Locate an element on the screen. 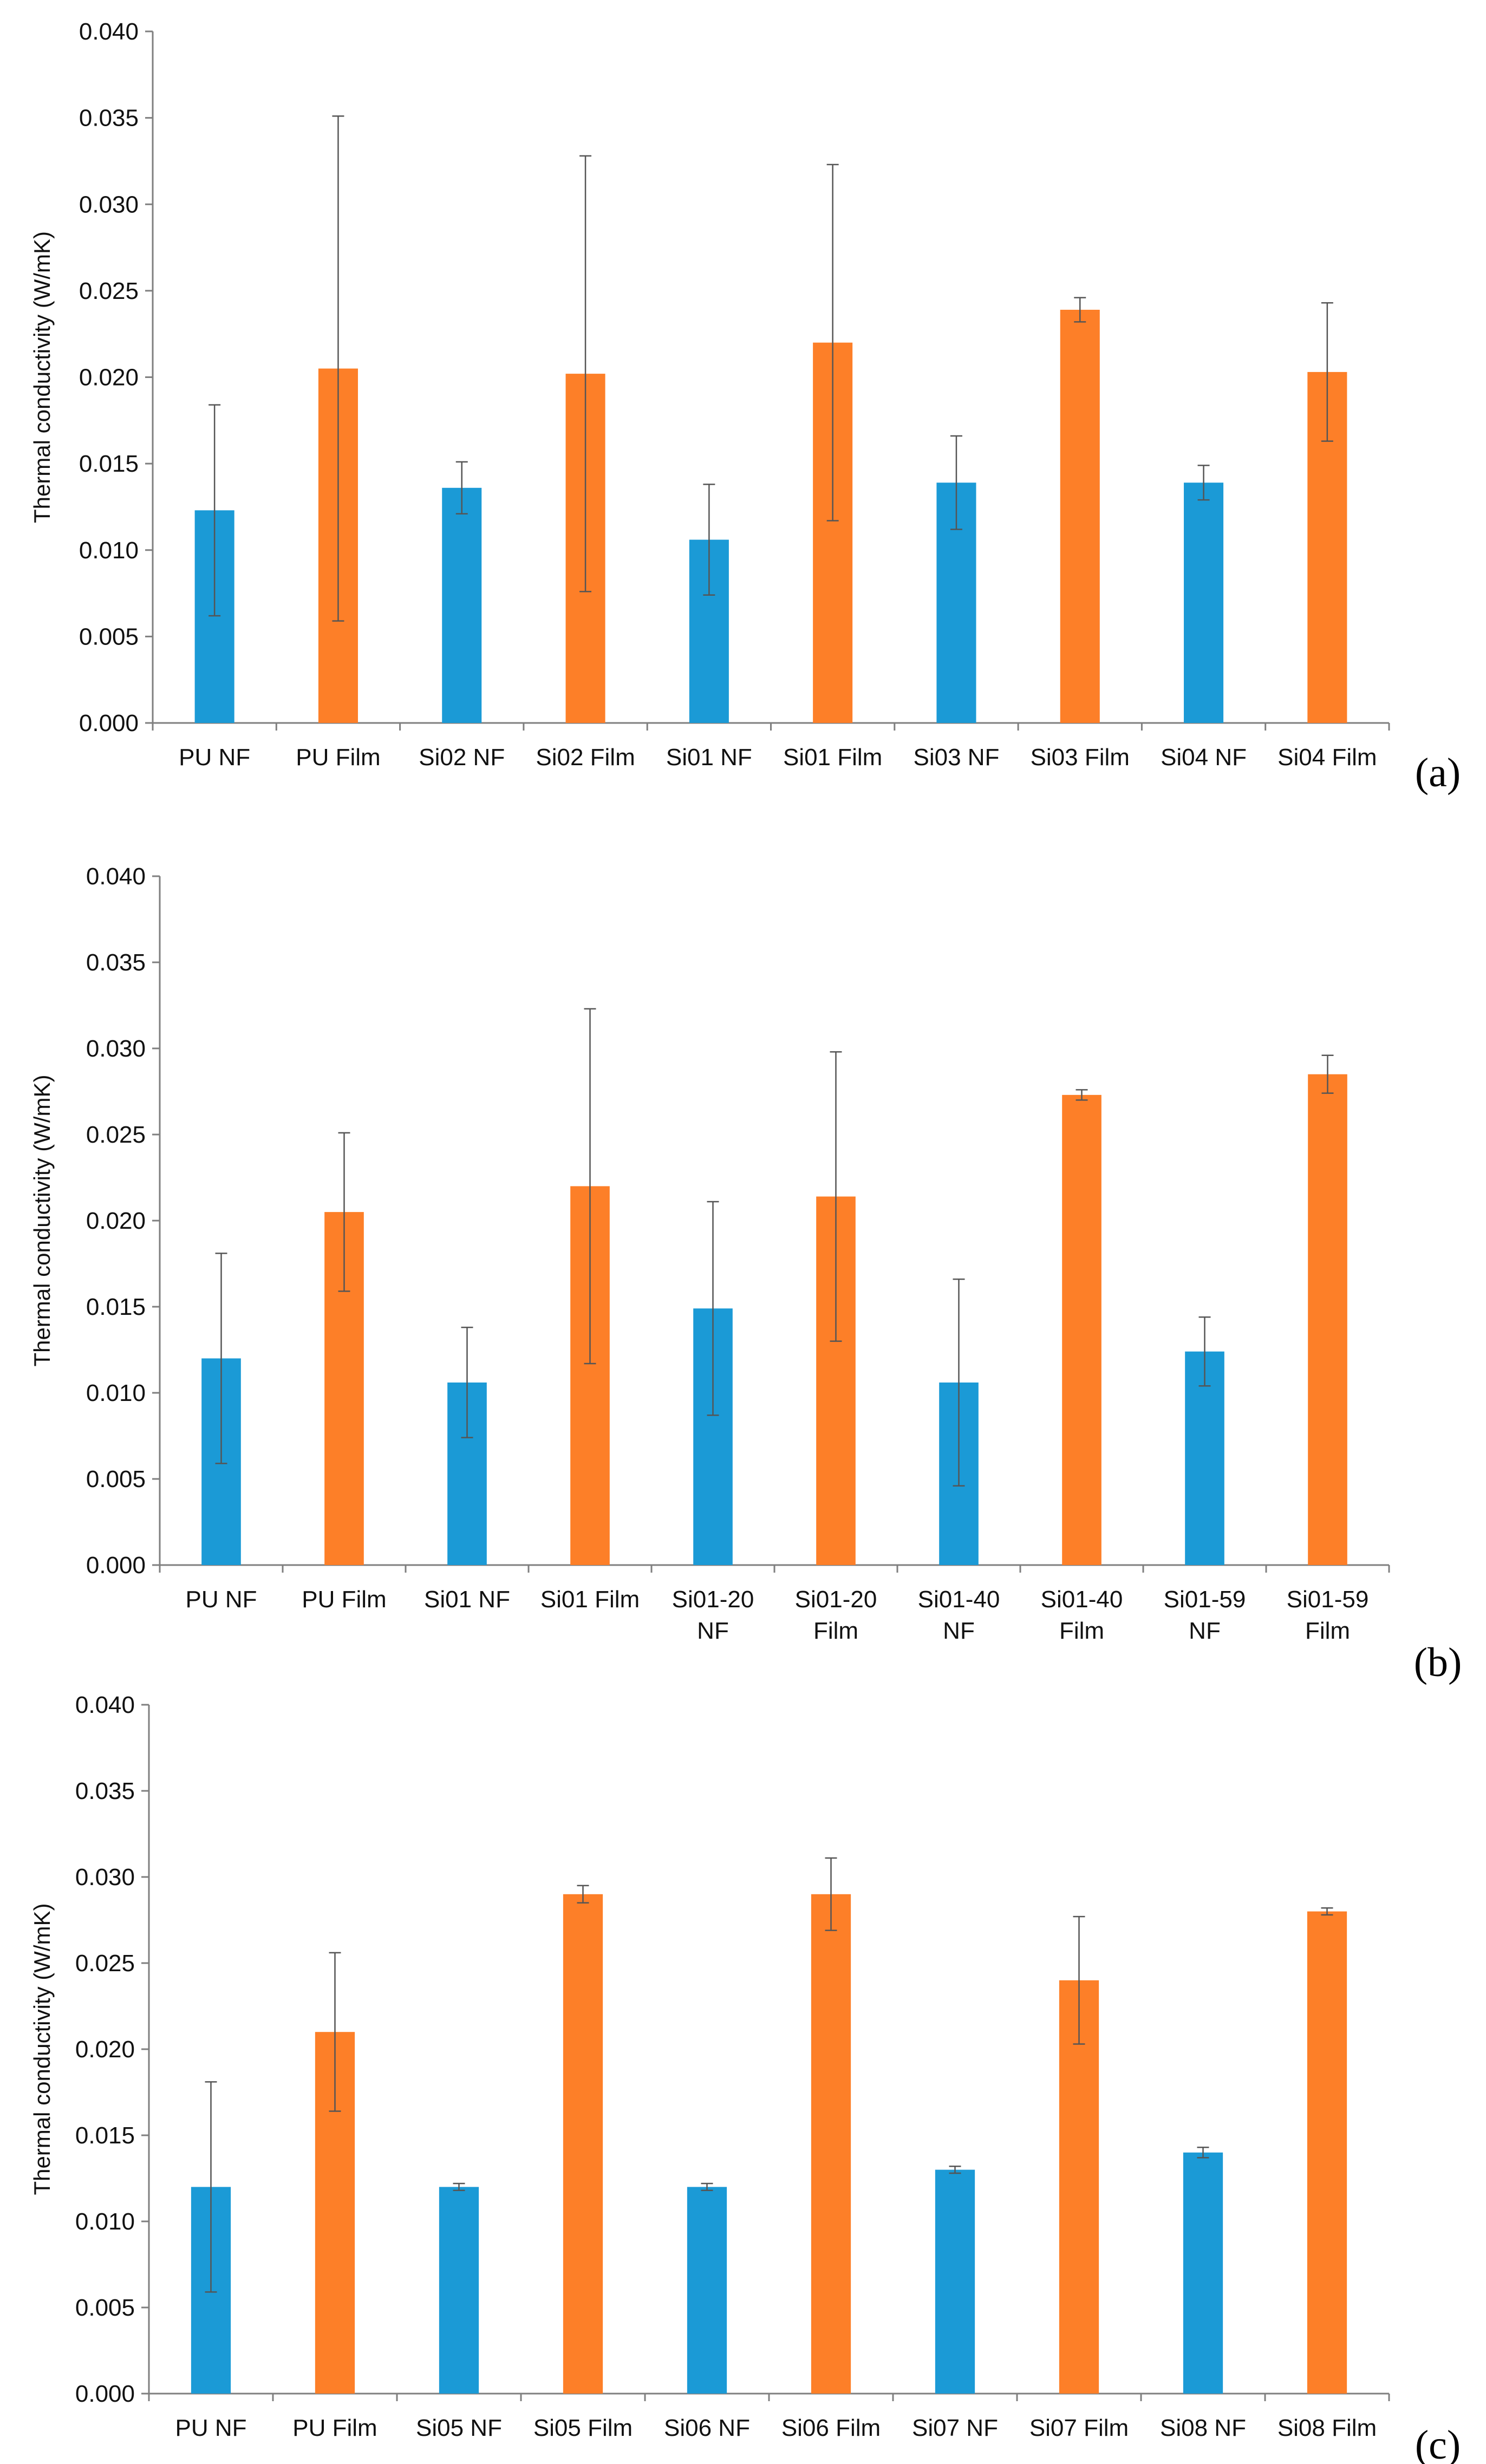 The height and width of the screenshot is (2464, 1486). x-tick-label: Si08 Film is located at coordinates (1327, 2428).